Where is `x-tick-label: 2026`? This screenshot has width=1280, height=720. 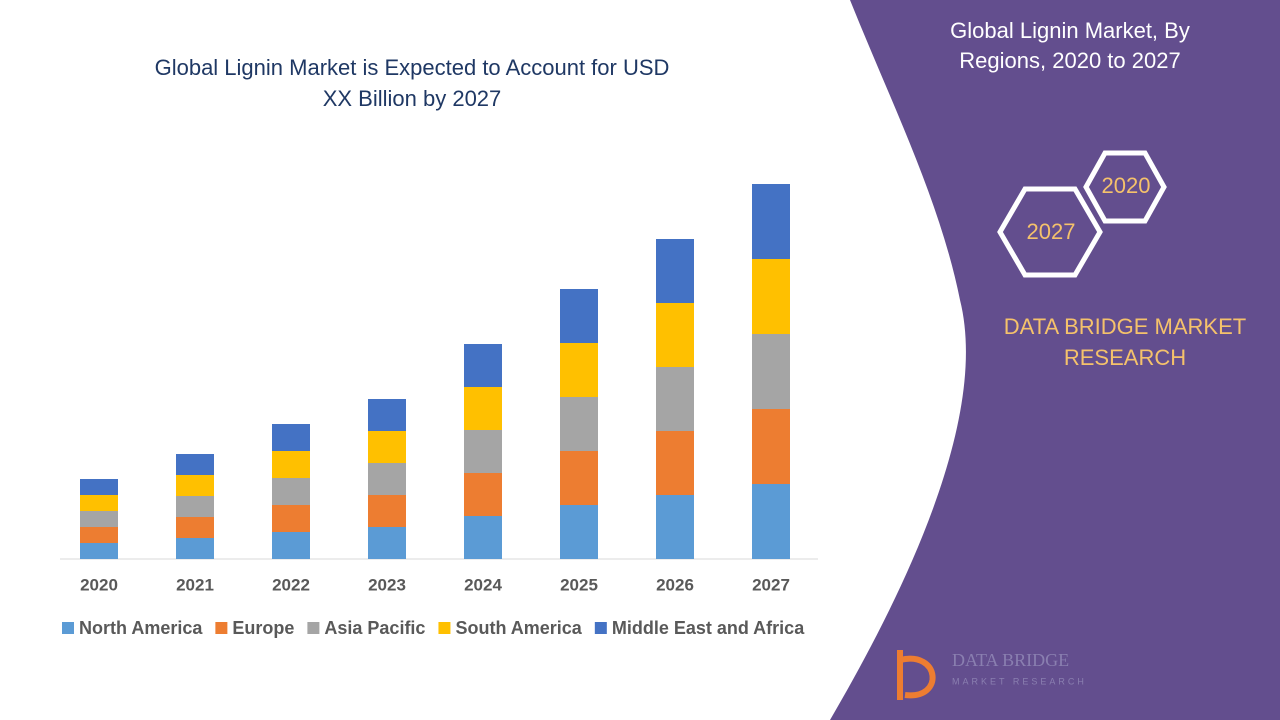 x-tick-label: 2026 is located at coordinates (675, 584).